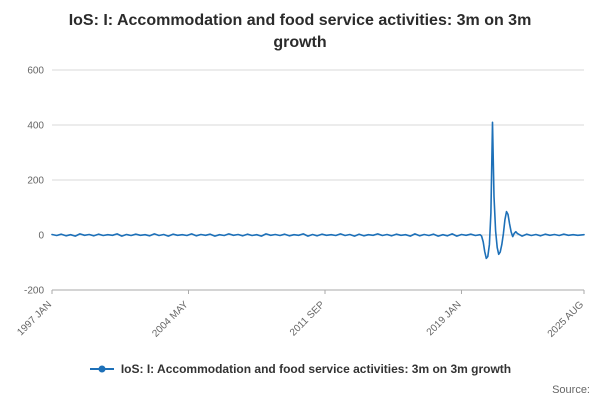  I want to click on source-note: Source:, so click(571, 390).